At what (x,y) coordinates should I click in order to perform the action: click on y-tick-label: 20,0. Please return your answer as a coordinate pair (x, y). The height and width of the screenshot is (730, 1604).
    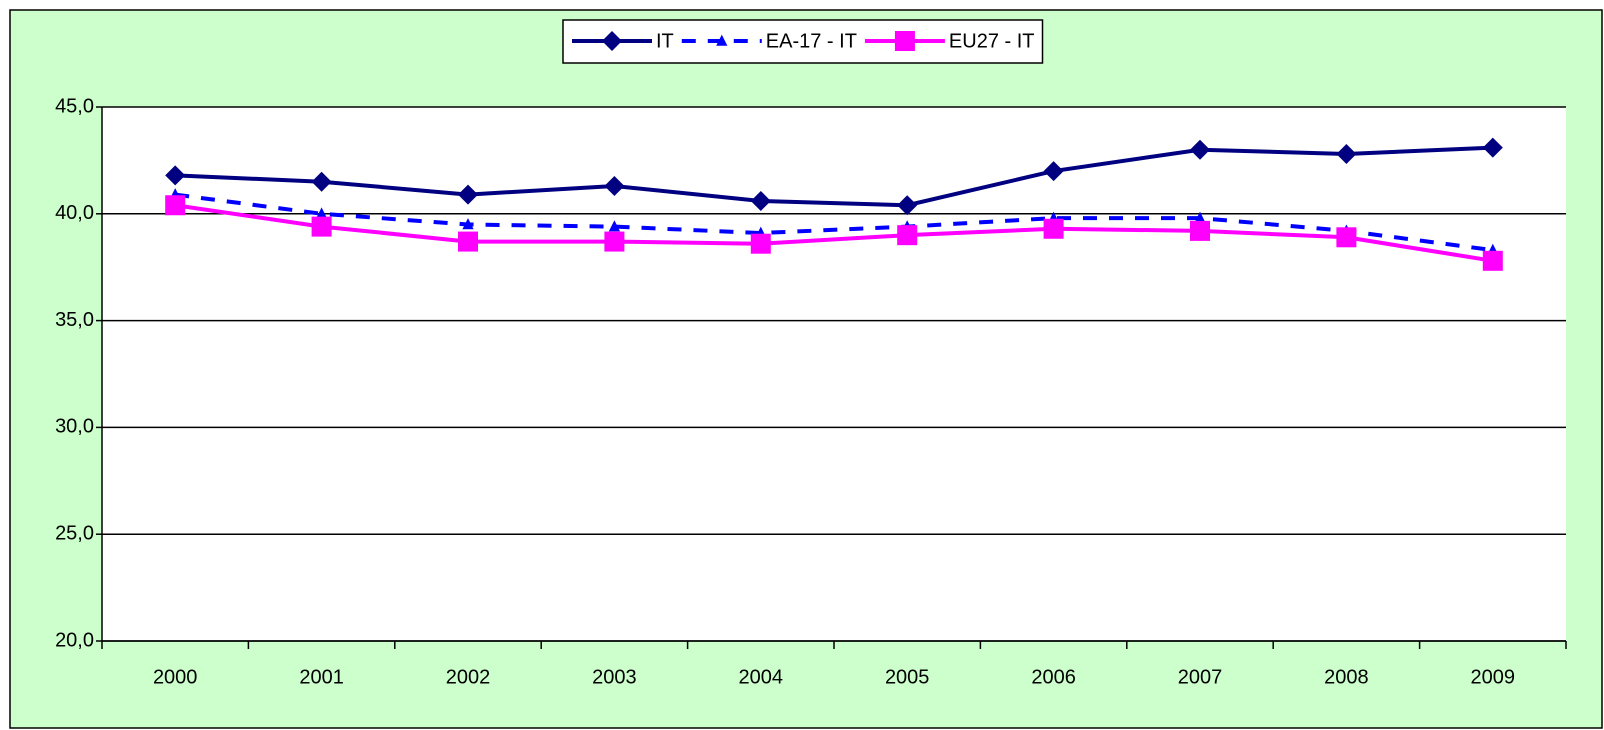
    Looking at the image, I should click on (74, 640).